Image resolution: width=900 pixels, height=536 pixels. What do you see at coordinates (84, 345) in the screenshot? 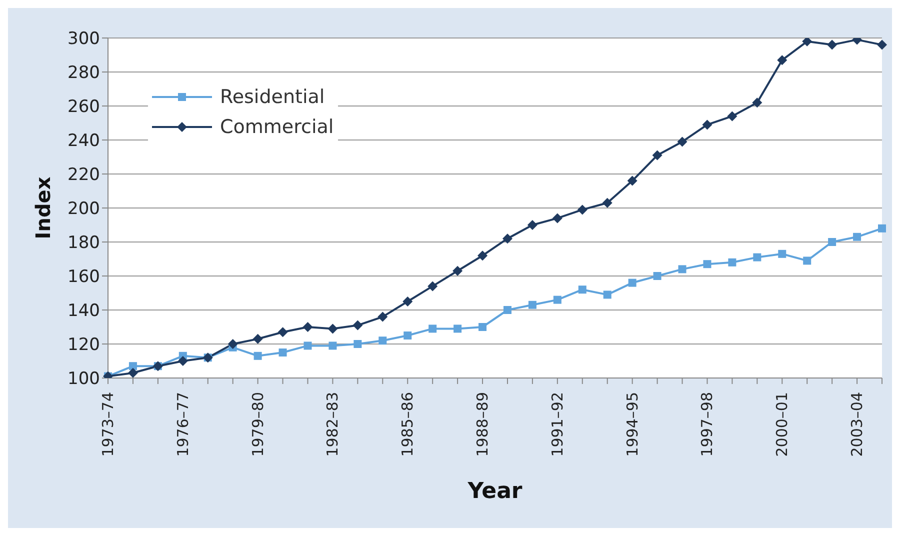
I see `y-tick-label: 120` at bounding box center [84, 345].